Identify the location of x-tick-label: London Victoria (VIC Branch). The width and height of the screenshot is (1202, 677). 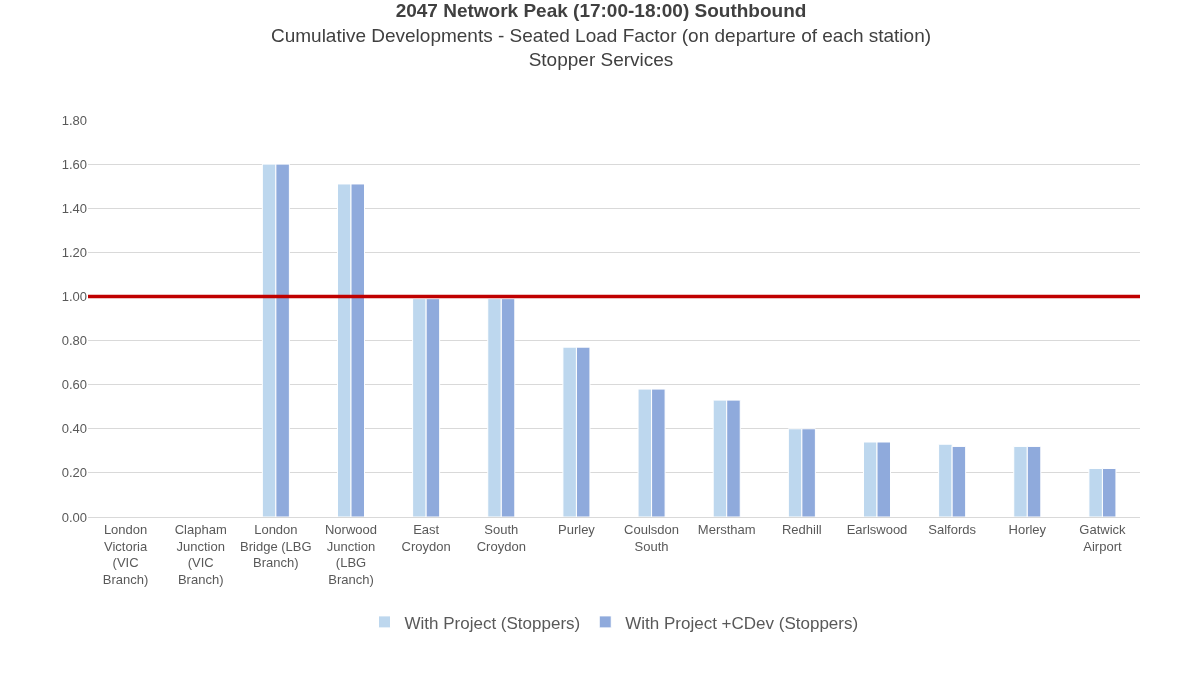
(125, 554).